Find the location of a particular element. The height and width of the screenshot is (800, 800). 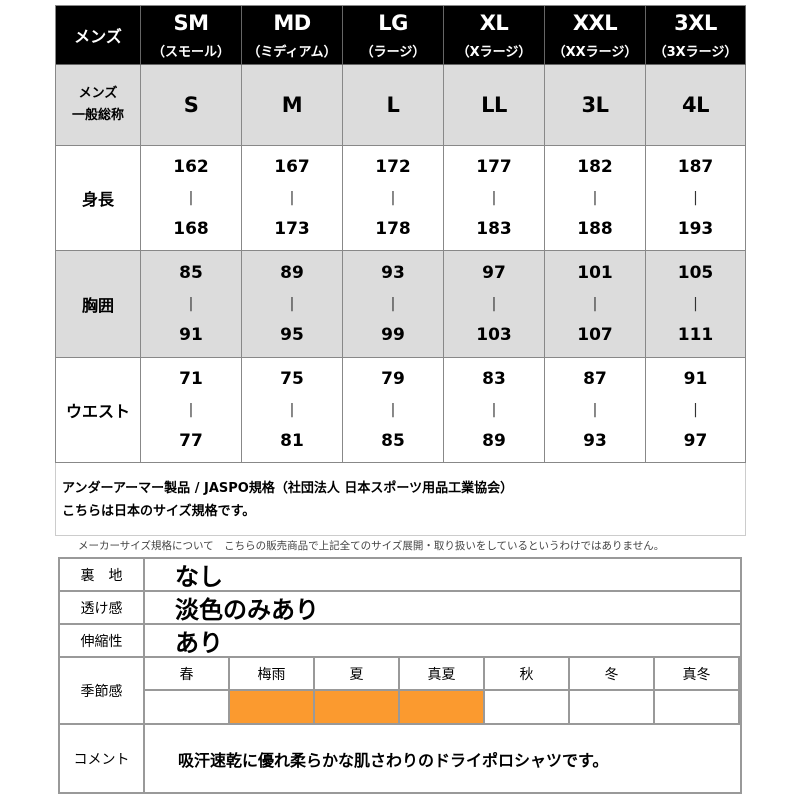

waist-label-cell: ウエスト is located at coordinates (98, 410).